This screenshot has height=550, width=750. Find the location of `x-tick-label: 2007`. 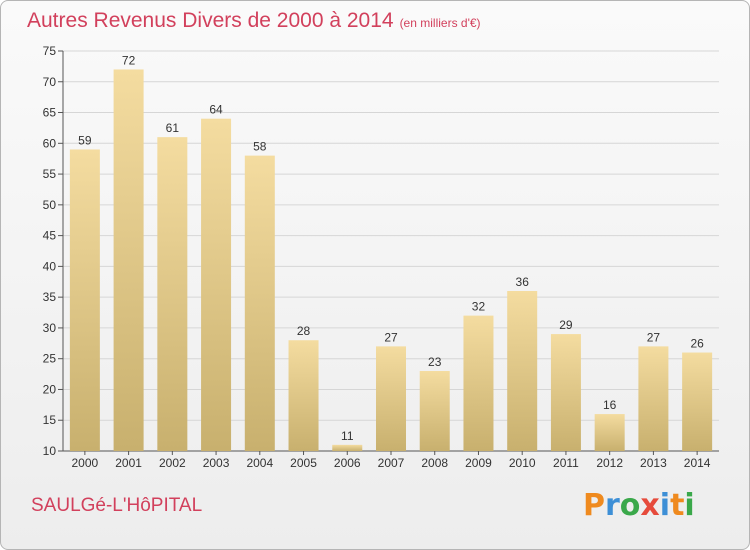

x-tick-label: 2007 is located at coordinates (391, 463).